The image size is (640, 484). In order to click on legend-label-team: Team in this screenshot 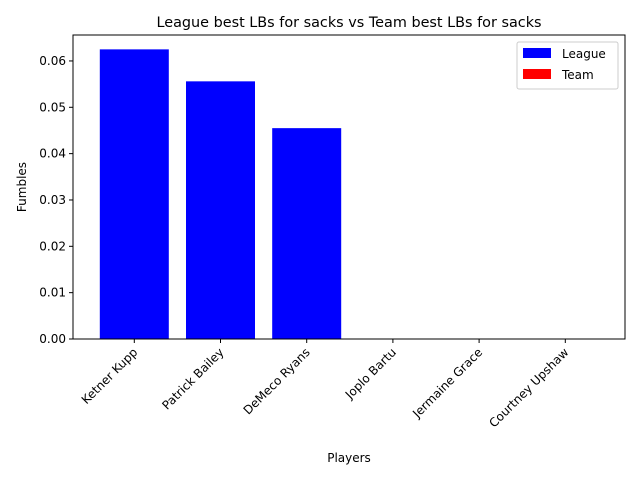, I will do `click(577, 75)`.